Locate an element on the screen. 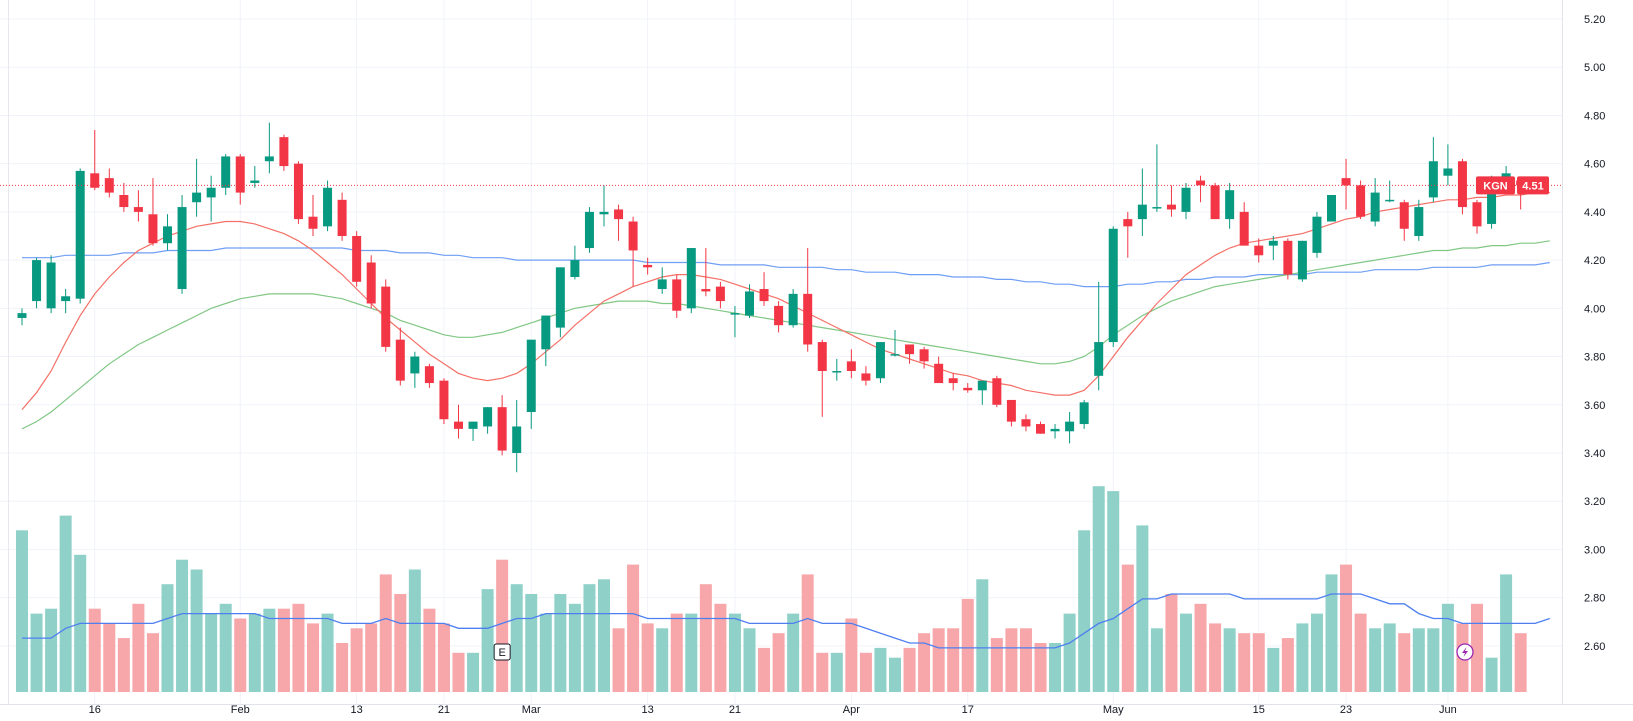  time-axis: 16 Feb 13 21 Mar 13 21 Apr 17 May 15 23 Jun is located at coordinates (773, 710).